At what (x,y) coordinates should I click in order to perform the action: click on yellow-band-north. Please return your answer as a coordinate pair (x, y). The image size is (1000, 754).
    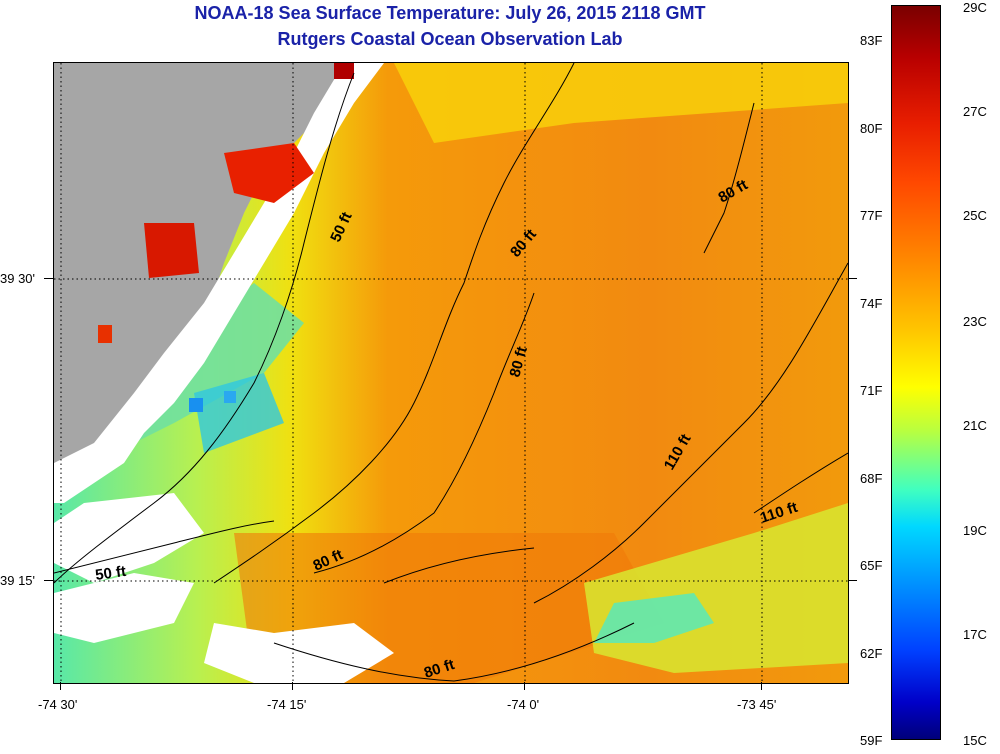
    Looking at the image, I should click on (621, 103).